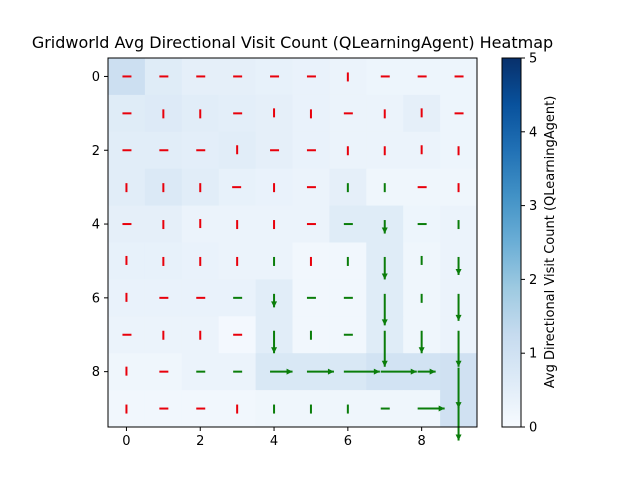 The image size is (640, 480). I want to click on x-tick-label: 2, so click(200, 441).